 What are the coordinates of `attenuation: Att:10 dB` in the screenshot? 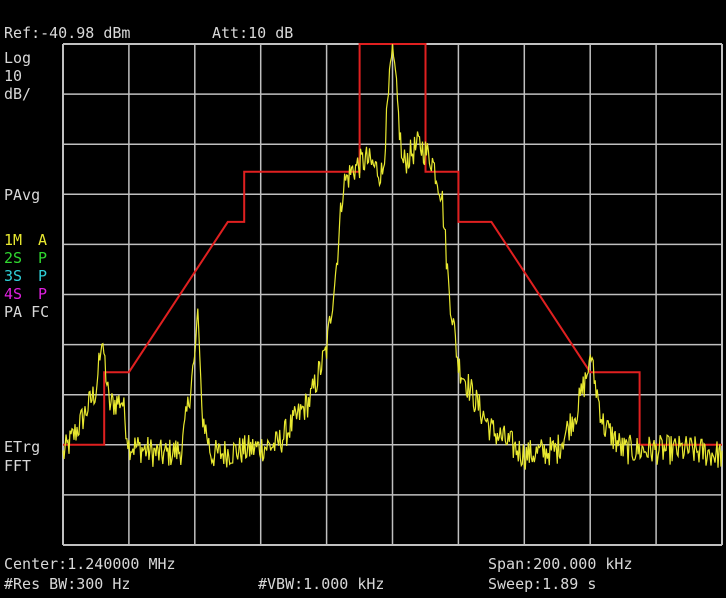 It's located at (253, 33).